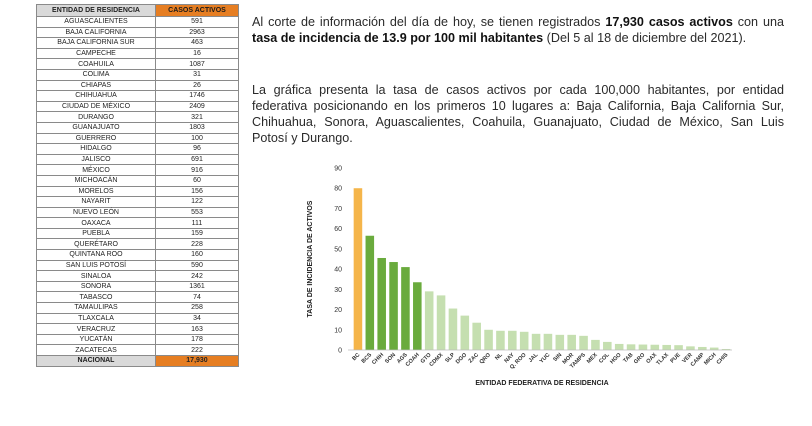  What do you see at coordinates (137, 117) in the screenshot?
I see `table-row: DURANGO 321` at bounding box center [137, 117].